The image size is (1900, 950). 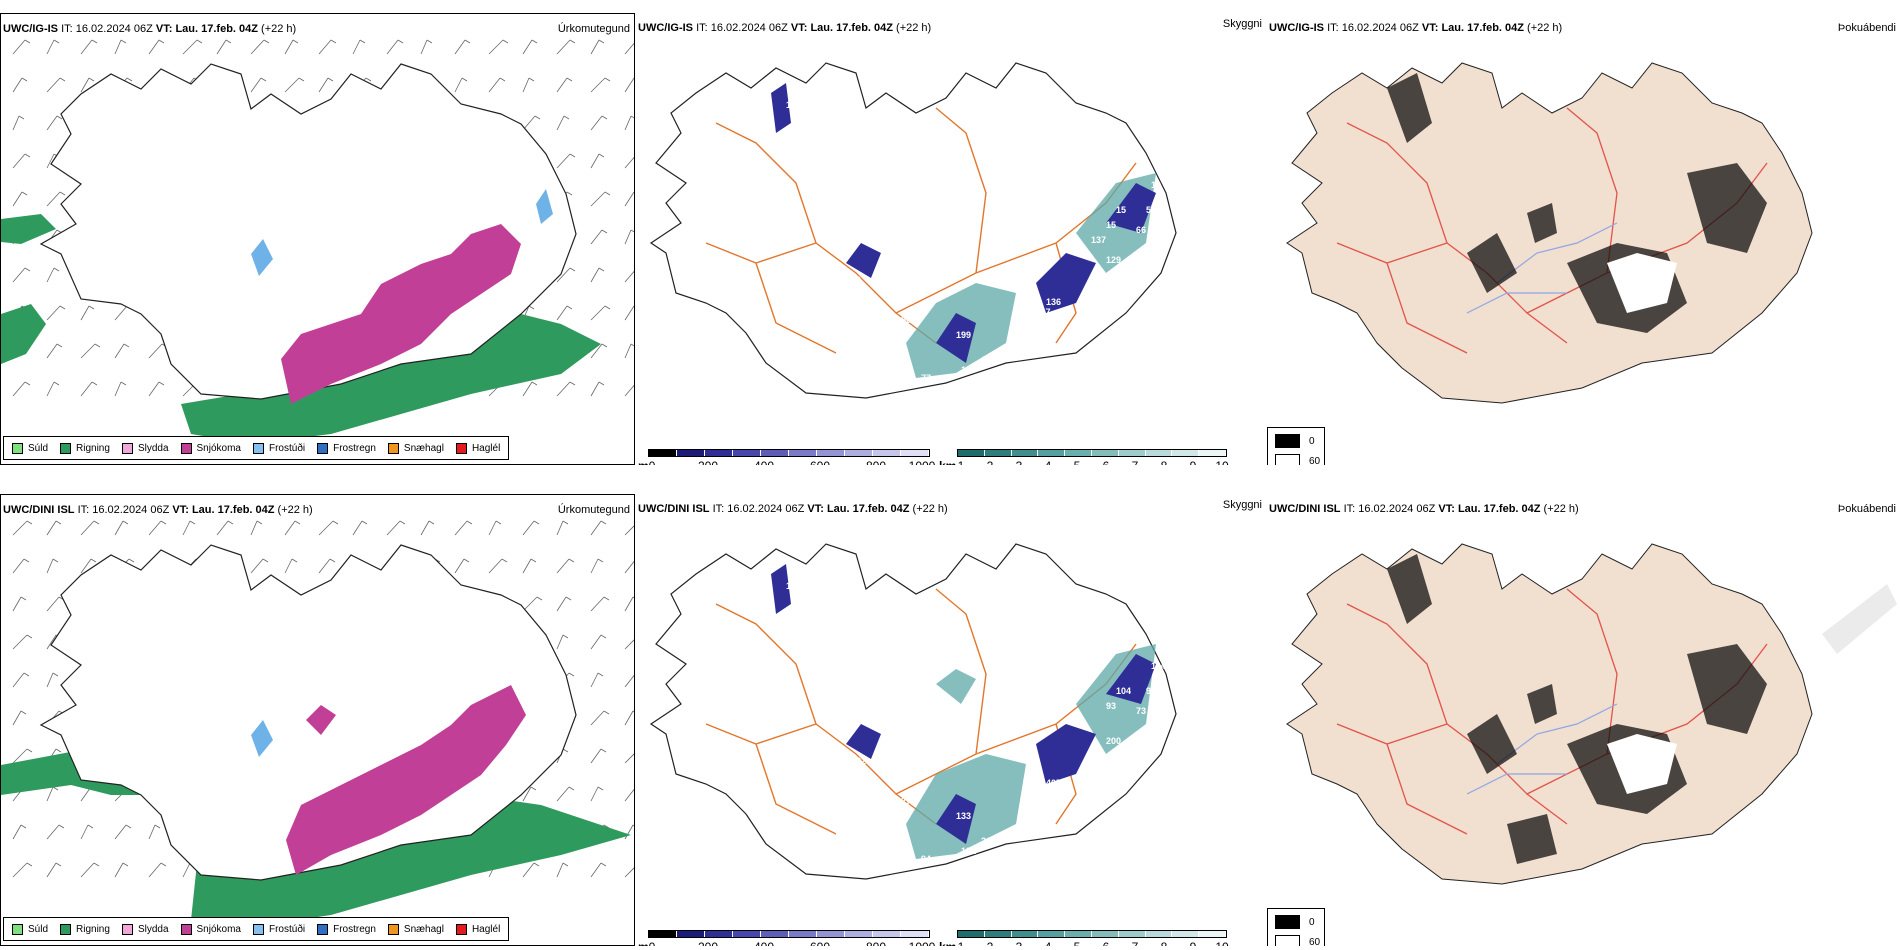 What do you see at coordinates (1111, 225) in the screenshot?
I see `visibility-value-label: 15` at bounding box center [1111, 225].